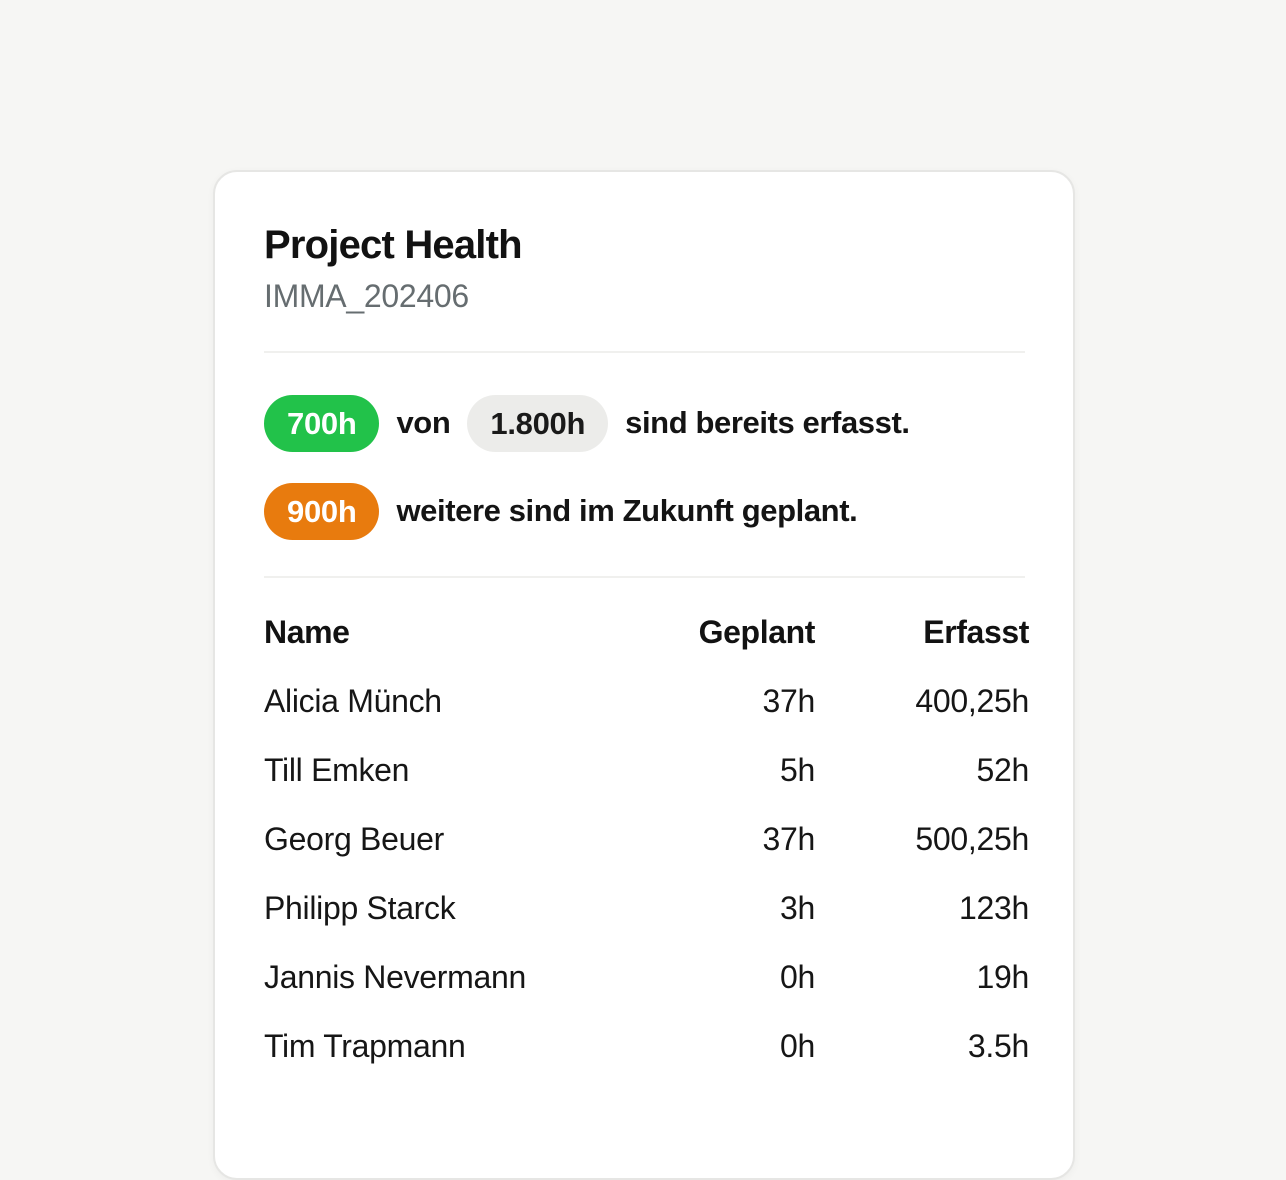 The height and width of the screenshot is (1180, 1286). I want to click on recorded-summary-text: sind bereits erfasst., so click(767, 423).